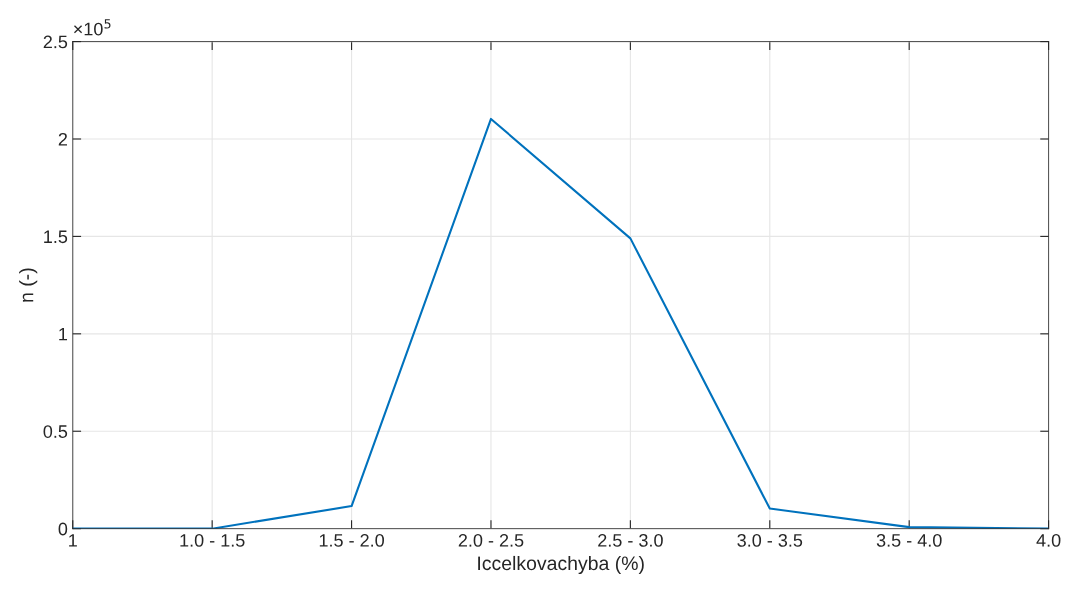 The height and width of the screenshot is (594, 1070). What do you see at coordinates (63, 334) in the screenshot?
I see `y-tick-label: 1` at bounding box center [63, 334].